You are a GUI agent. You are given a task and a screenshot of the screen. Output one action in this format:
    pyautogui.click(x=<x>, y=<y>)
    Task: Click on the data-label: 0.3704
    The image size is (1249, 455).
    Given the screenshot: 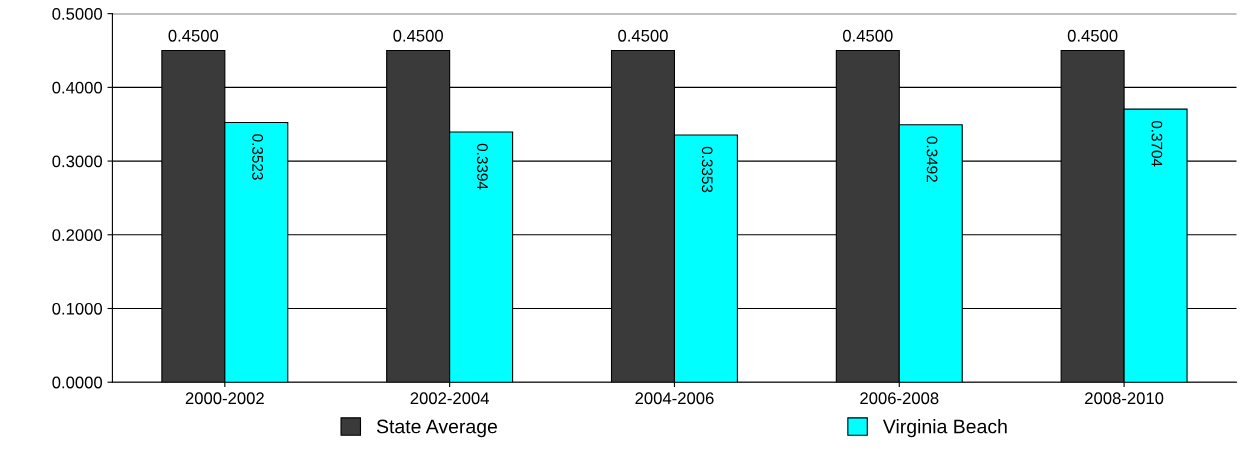 What is the action you would take?
    pyautogui.click(x=1157, y=143)
    